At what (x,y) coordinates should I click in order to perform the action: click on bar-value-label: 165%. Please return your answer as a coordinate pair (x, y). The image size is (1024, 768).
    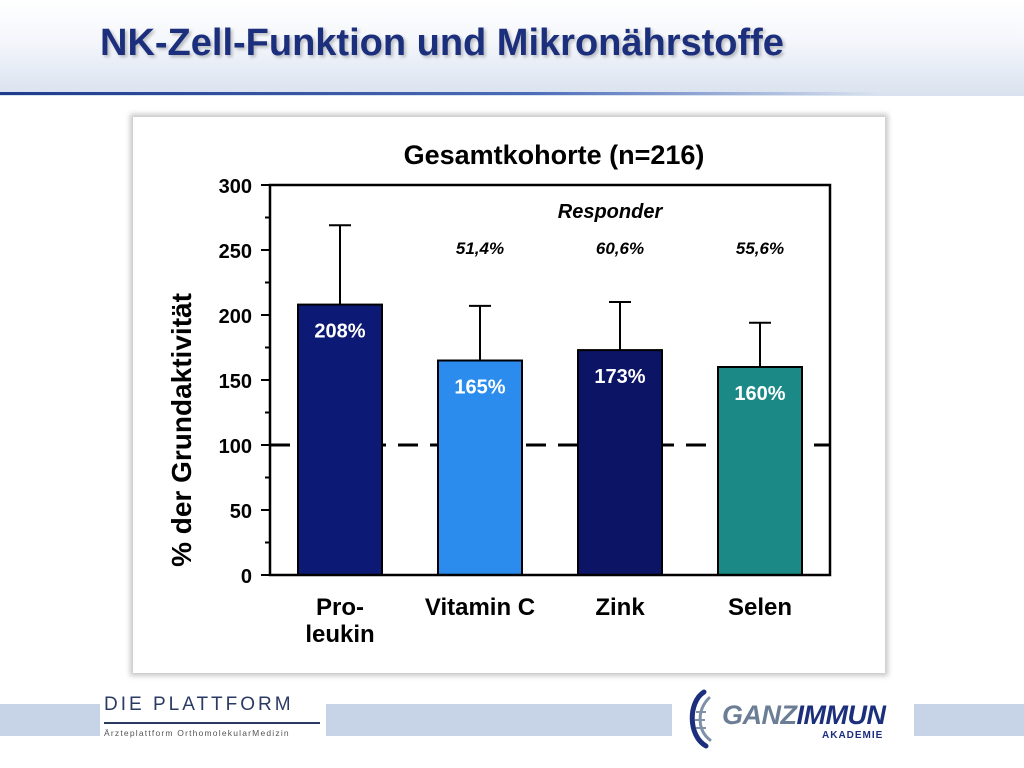
    Looking at the image, I should click on (479, 388).